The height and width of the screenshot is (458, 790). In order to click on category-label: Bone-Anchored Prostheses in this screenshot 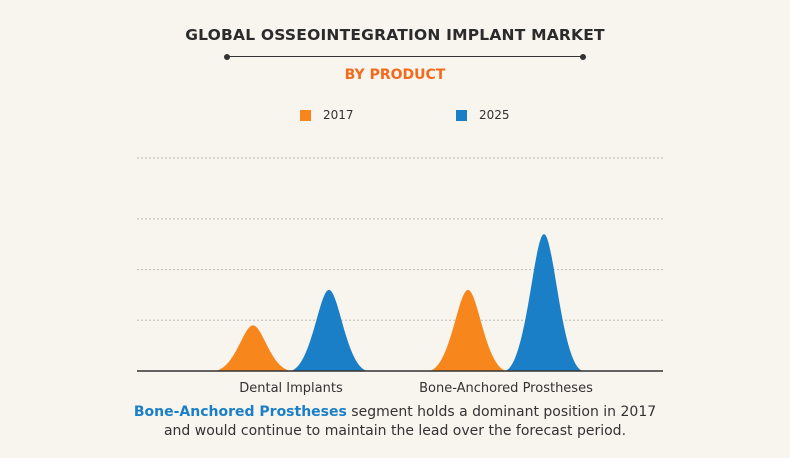, I will do `click(506, 388)`.